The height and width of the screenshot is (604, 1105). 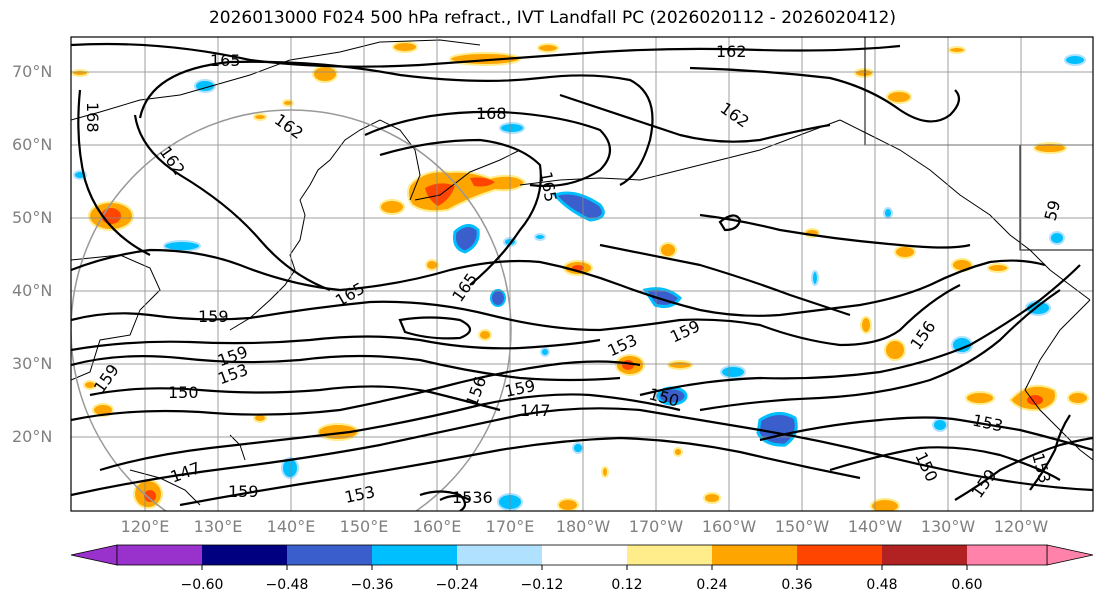 I want to click on latitude-label: 50°N, so click(x=32, y=217).